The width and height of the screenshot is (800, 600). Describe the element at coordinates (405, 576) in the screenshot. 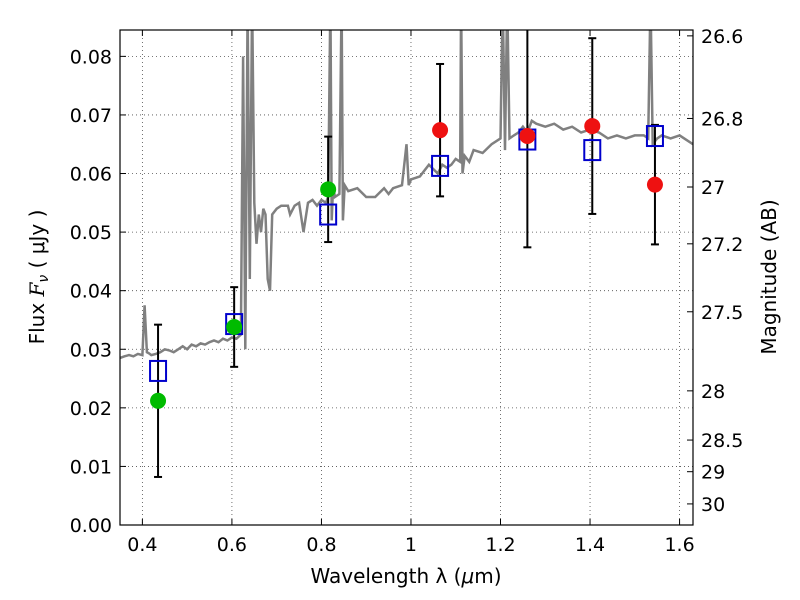

I see `x-axis-label: Wavelength λ (μm)` at that location.